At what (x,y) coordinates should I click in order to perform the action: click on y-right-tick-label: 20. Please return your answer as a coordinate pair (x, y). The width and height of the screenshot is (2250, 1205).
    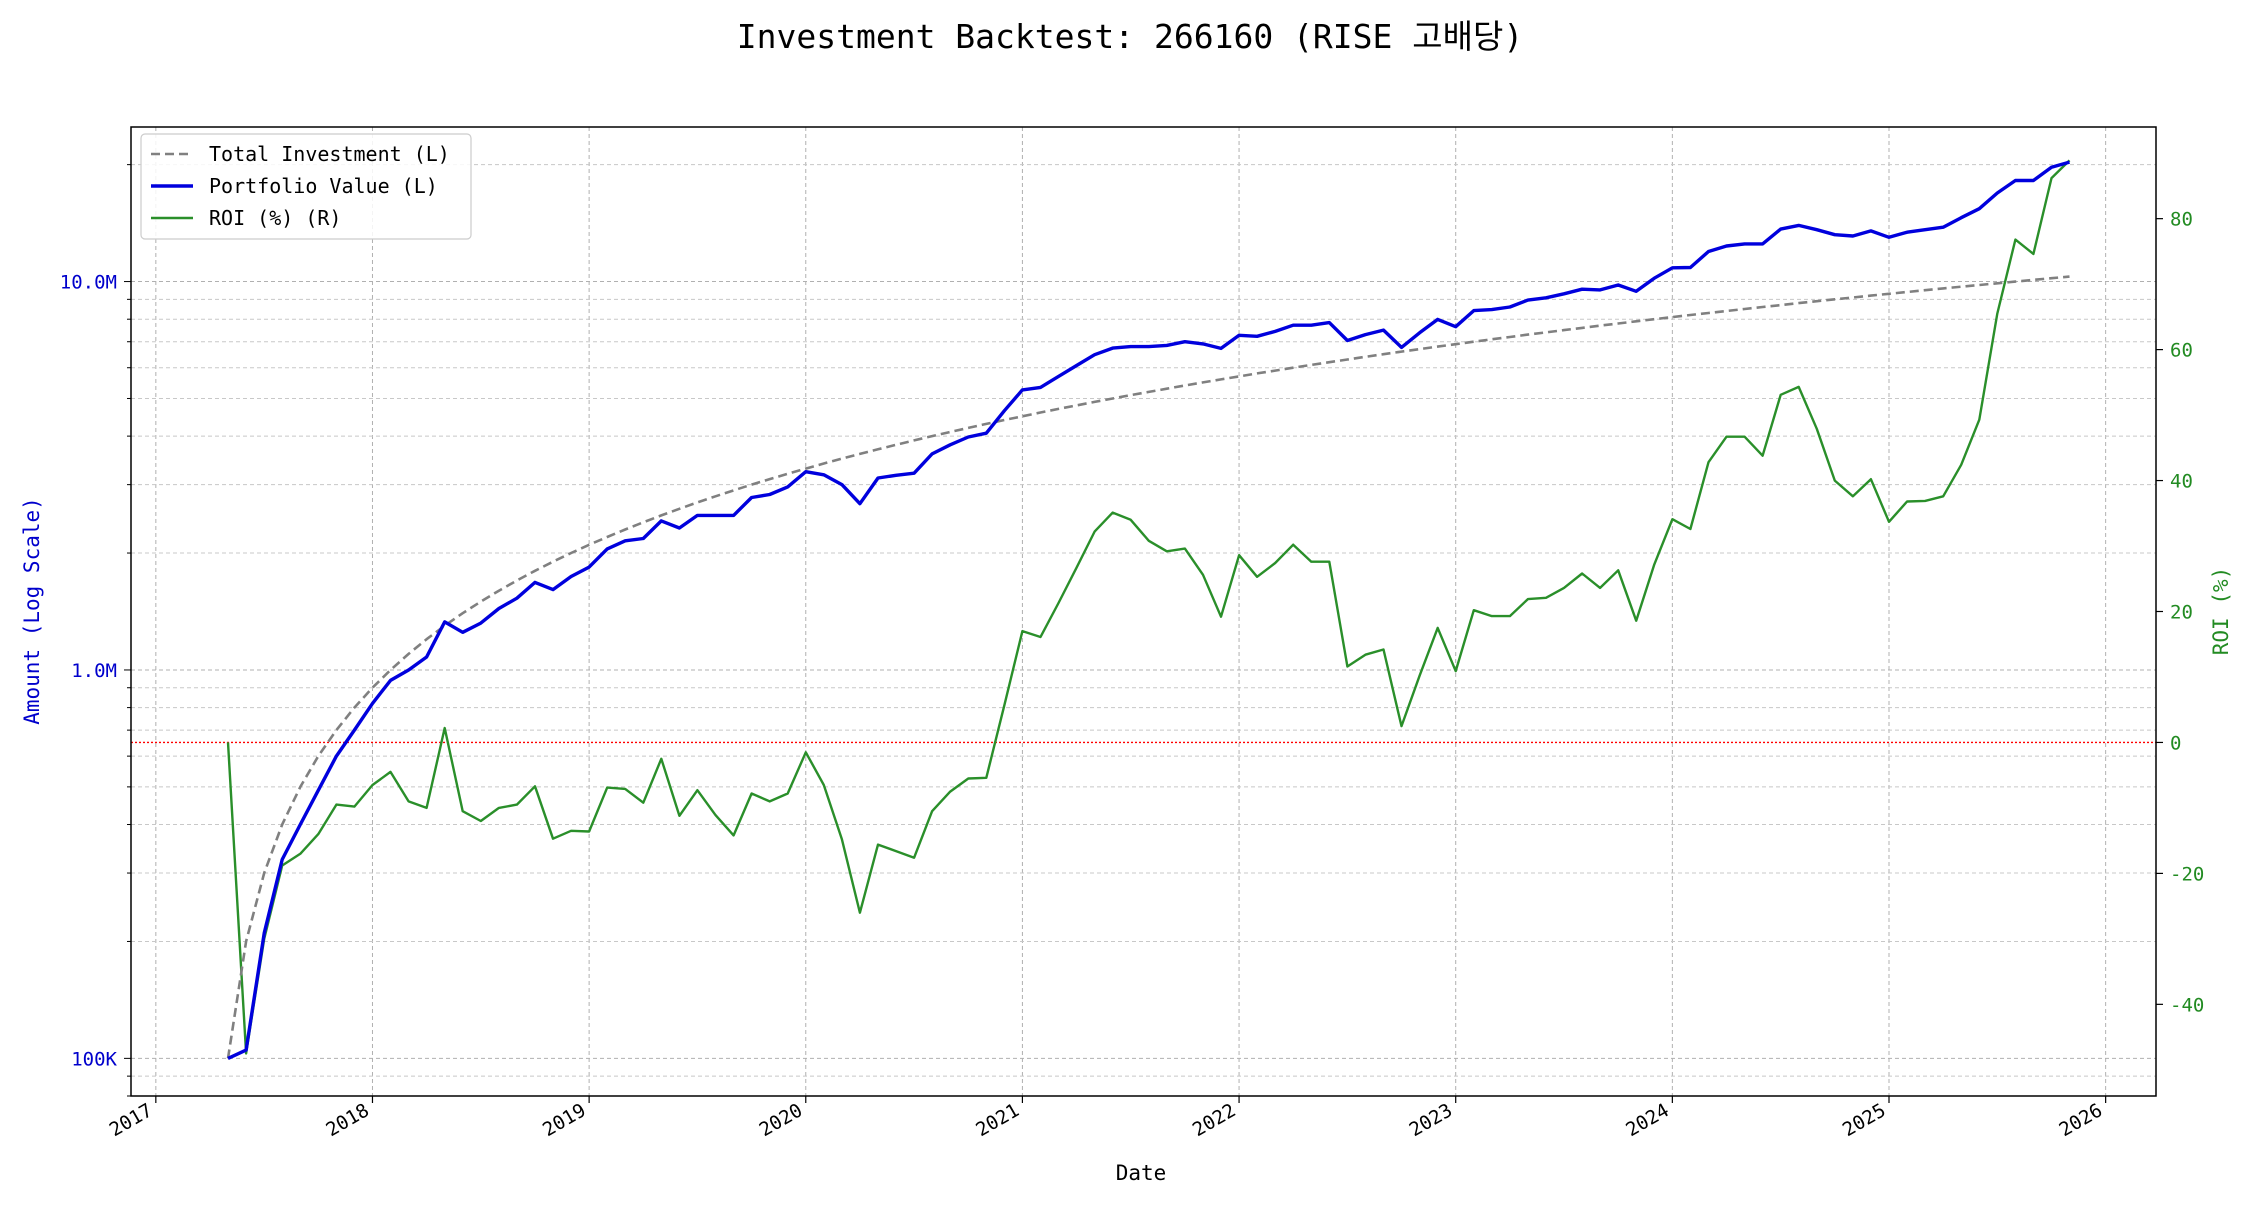
    Looking at the image, I should click on (2181, 613).